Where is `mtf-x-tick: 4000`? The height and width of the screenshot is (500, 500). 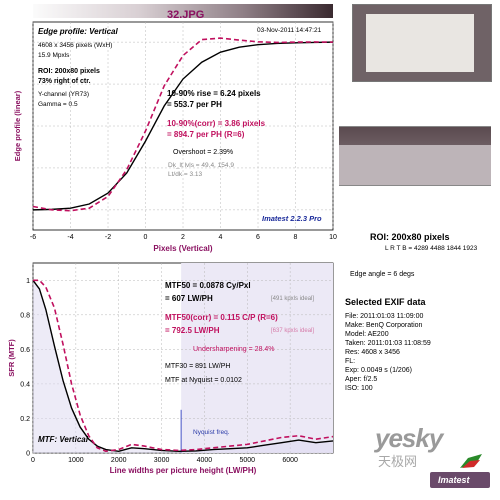 mtf-x-tick: 4000 is located at coordinates (205, 460).